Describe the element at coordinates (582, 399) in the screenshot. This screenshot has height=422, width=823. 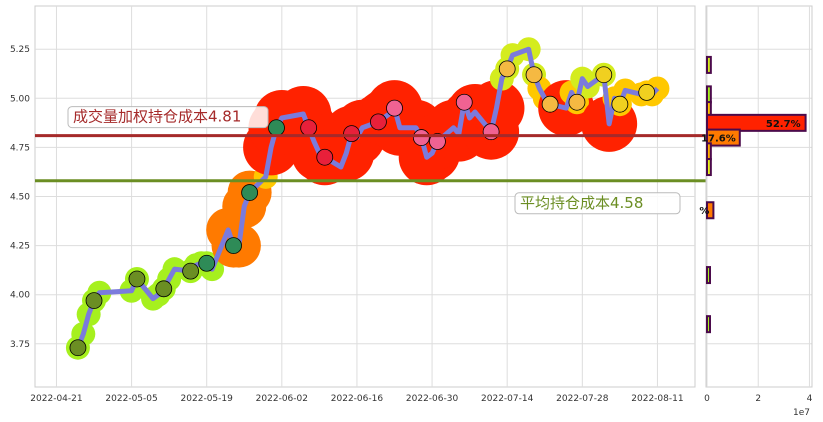
I see `x-tick-label: 2022-07-28` at that location.